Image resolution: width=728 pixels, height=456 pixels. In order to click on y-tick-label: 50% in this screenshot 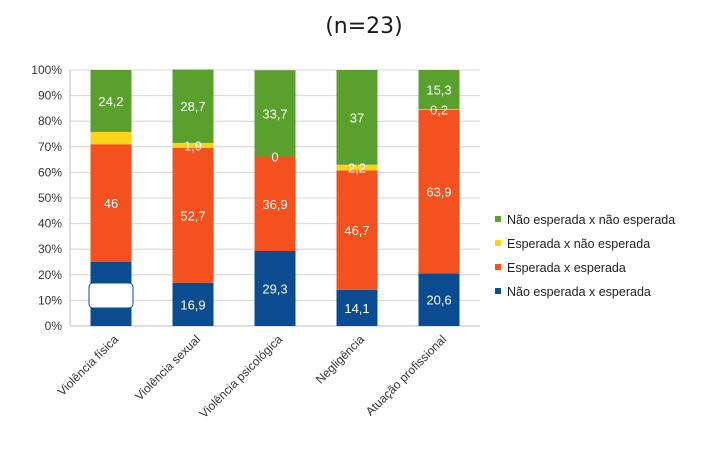, I will do `click(50, 198)`.